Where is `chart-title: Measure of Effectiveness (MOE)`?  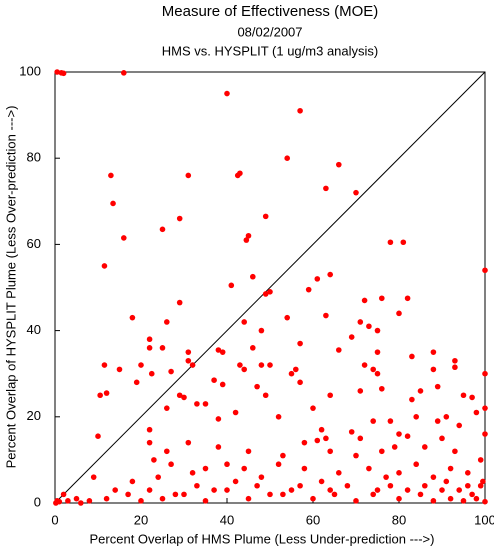 chart-title: Measure of Effectiveness (MOE) is located at coordinates (270, 11).